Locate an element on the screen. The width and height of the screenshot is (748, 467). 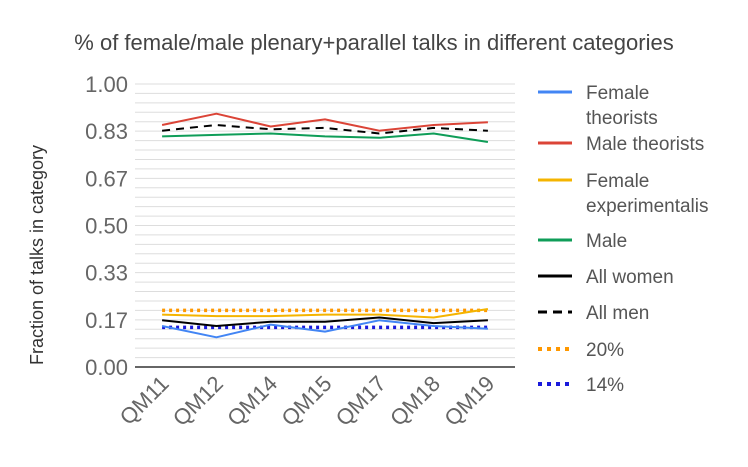
legend-label: Female theorists is located at coordinates (622, 106).